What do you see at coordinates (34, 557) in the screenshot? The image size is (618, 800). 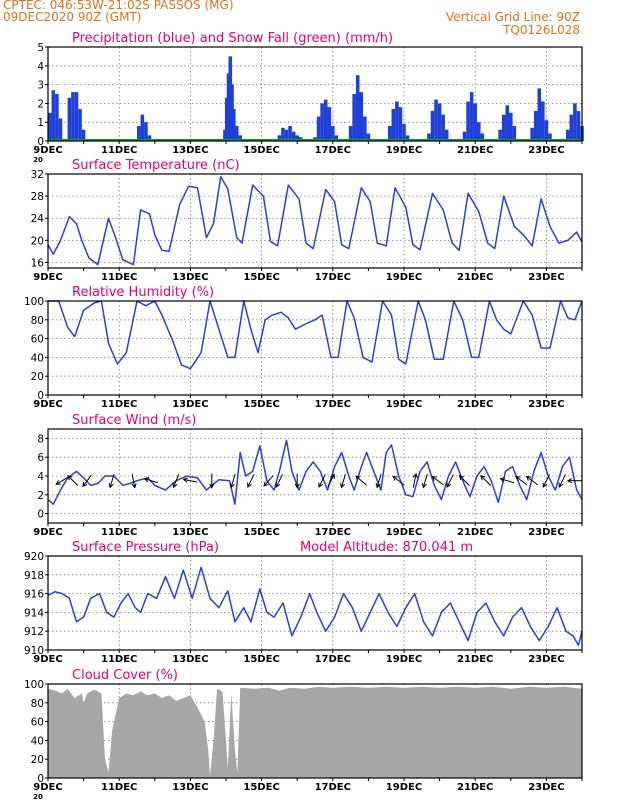 I see `y-tick-label: 920` at bounding box center [34, 557].